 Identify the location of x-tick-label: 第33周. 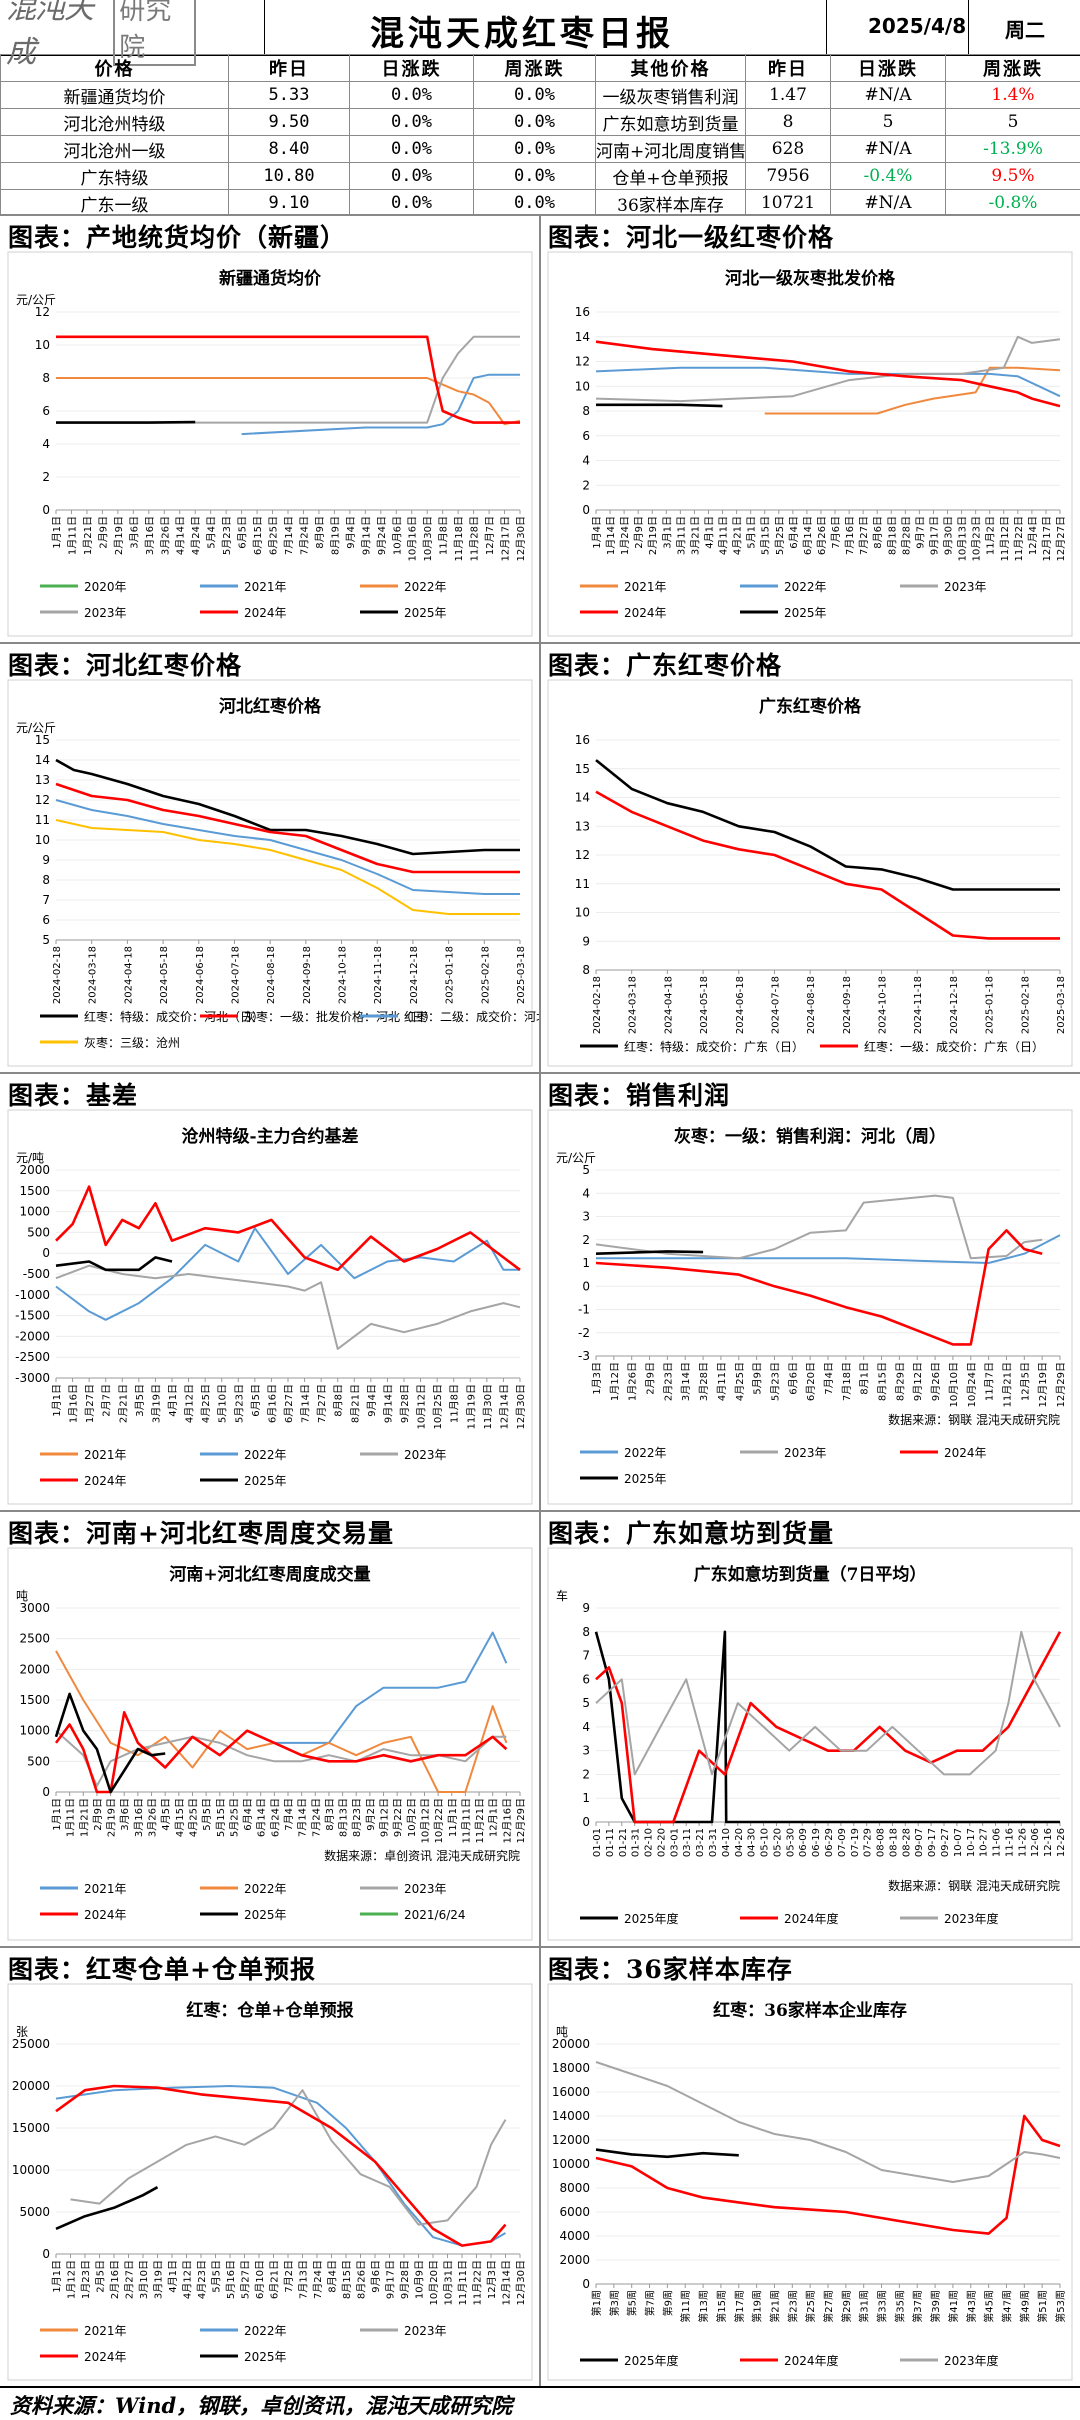
(882, 2306).